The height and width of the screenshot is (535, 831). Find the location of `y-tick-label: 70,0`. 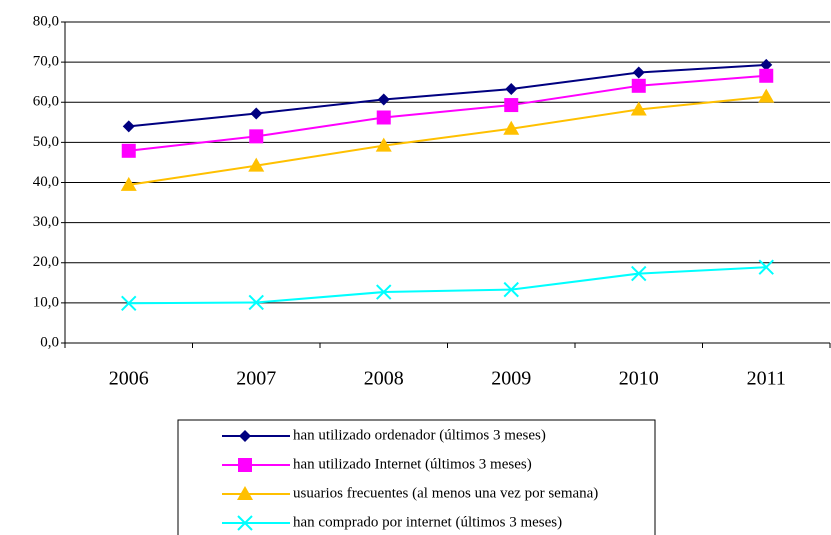

y-tick-label: 70,0 is located at coordinates (46, 62).